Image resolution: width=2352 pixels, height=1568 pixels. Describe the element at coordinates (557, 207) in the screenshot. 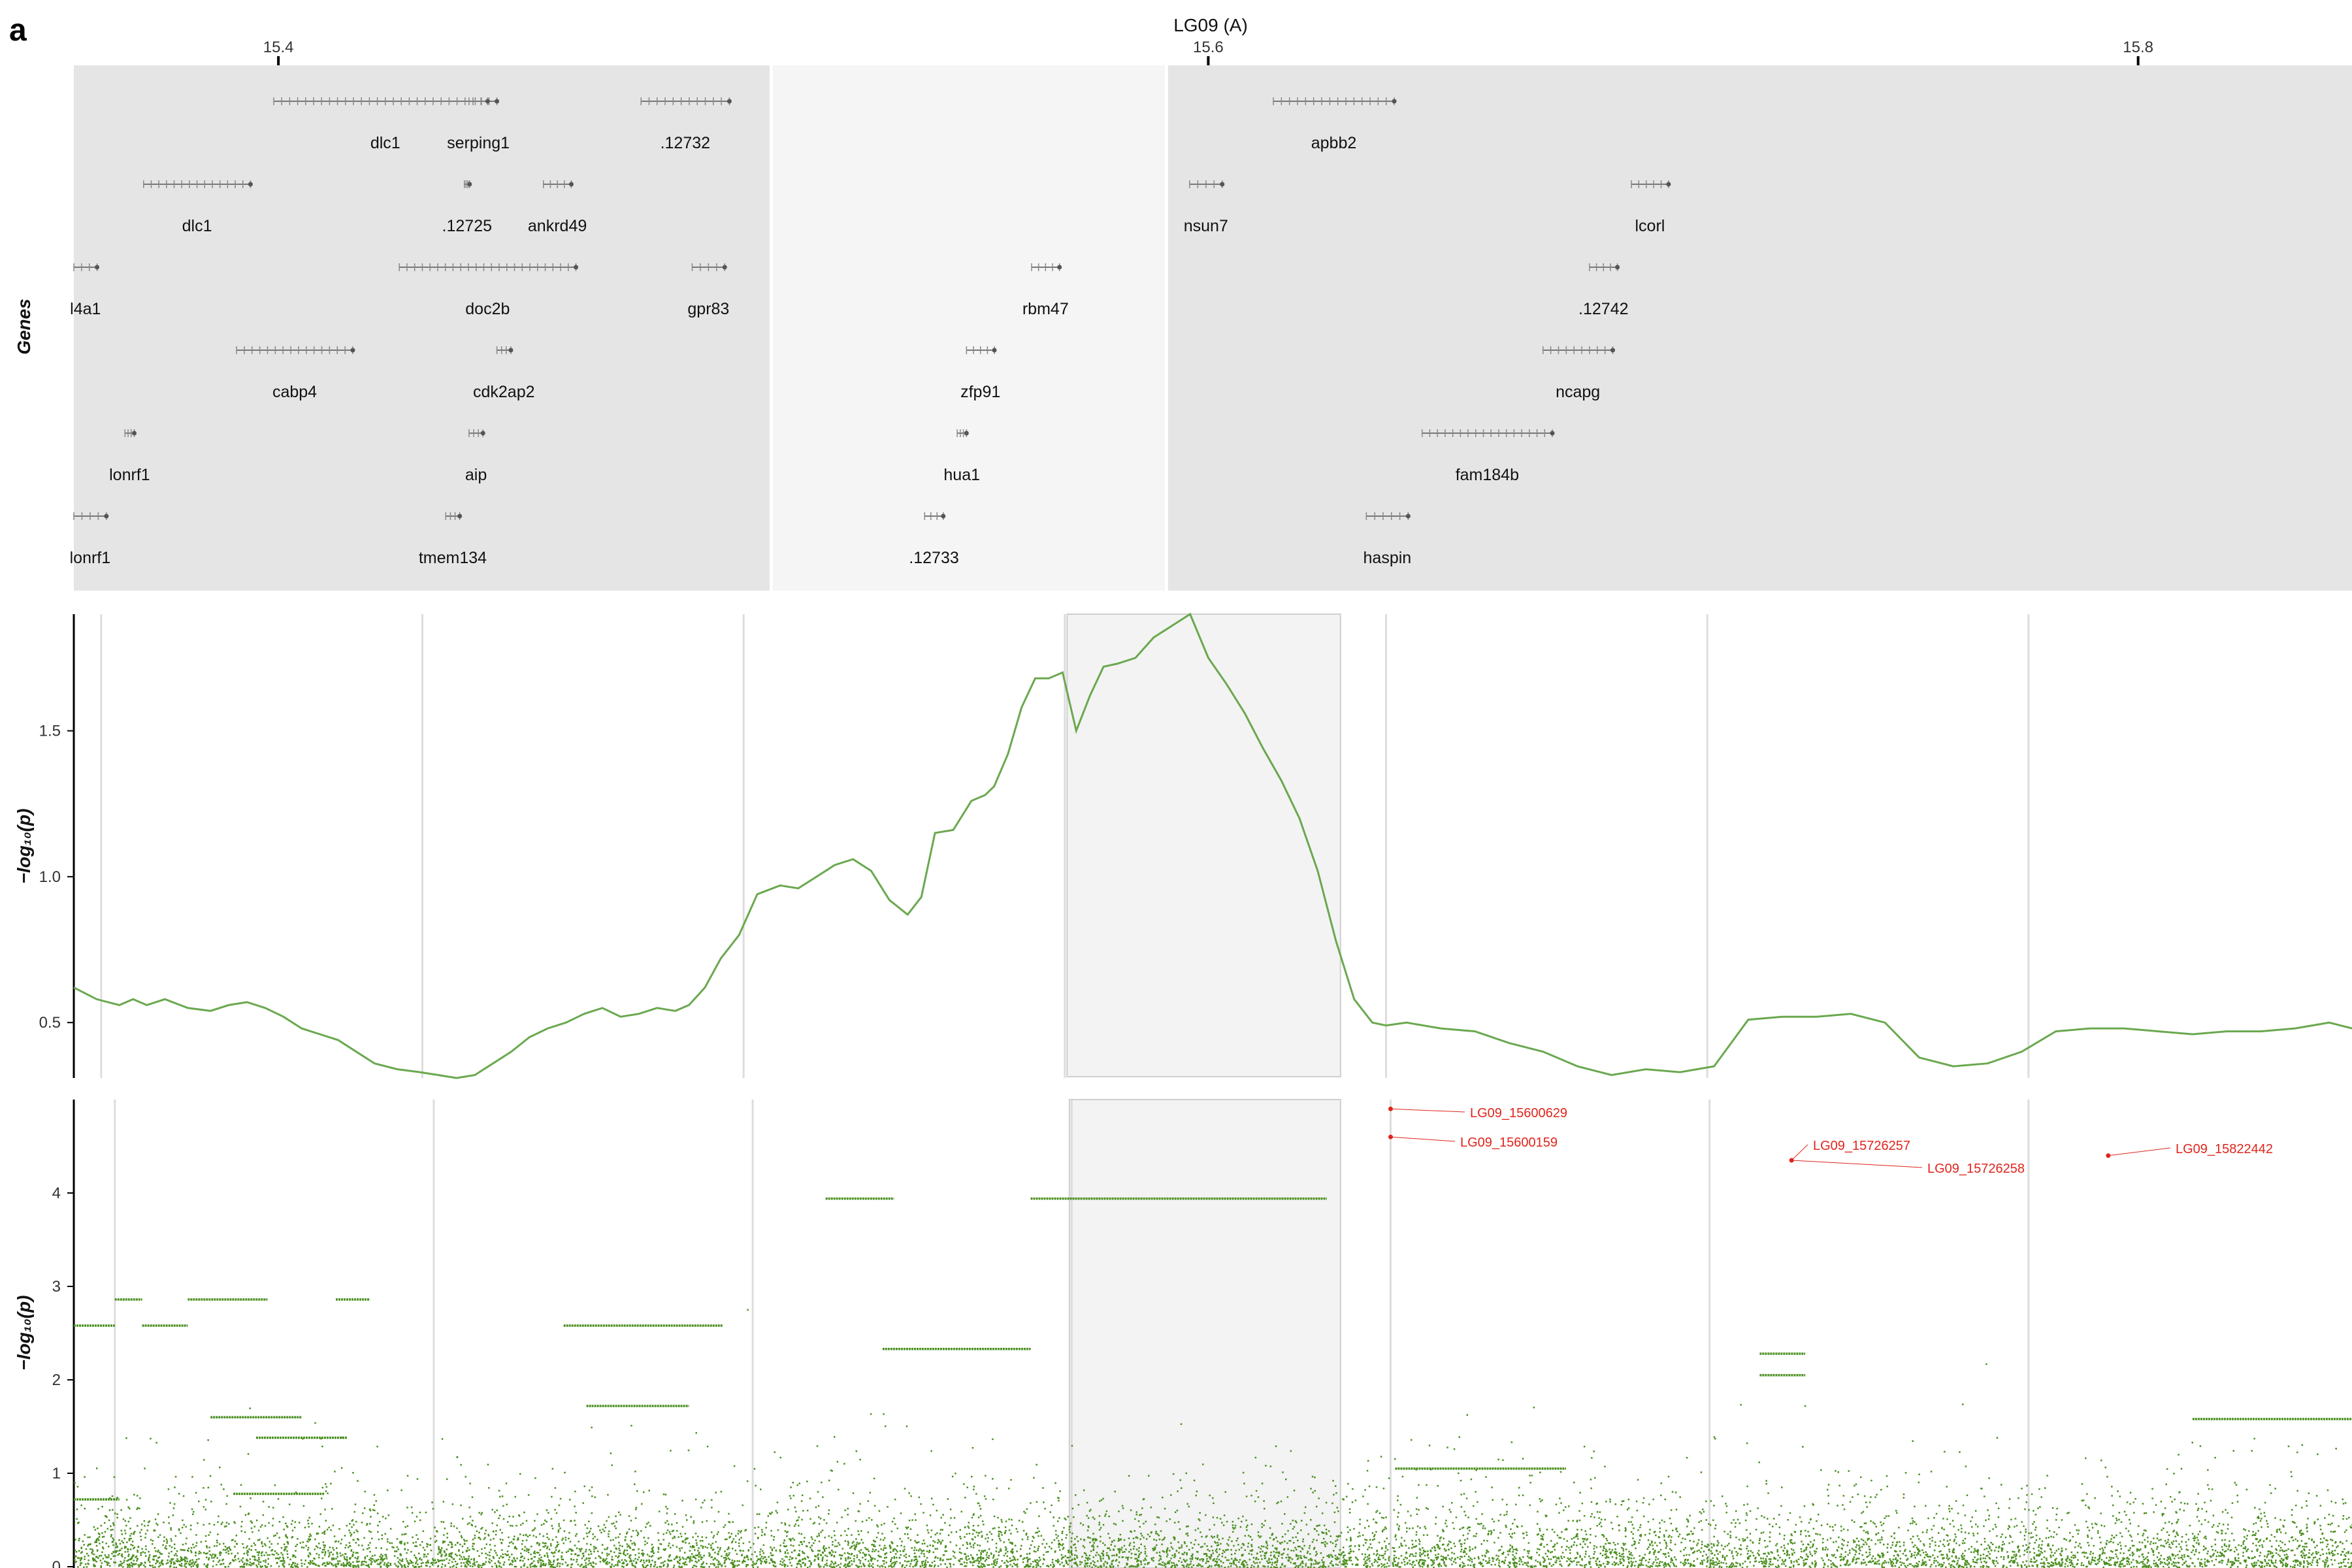

I see `gene-ankrd49: ankrd49` at that location.